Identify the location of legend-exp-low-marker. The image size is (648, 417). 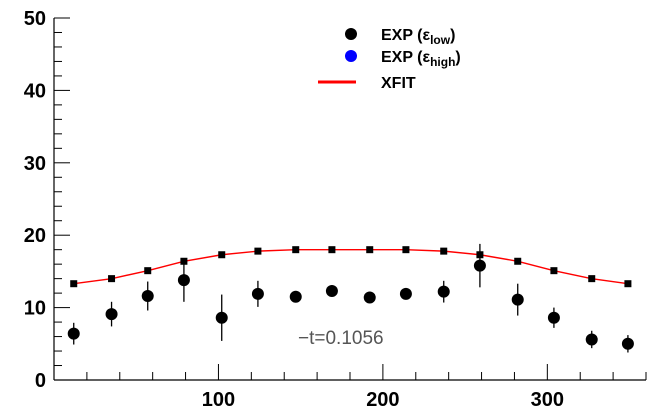
(351, 34).